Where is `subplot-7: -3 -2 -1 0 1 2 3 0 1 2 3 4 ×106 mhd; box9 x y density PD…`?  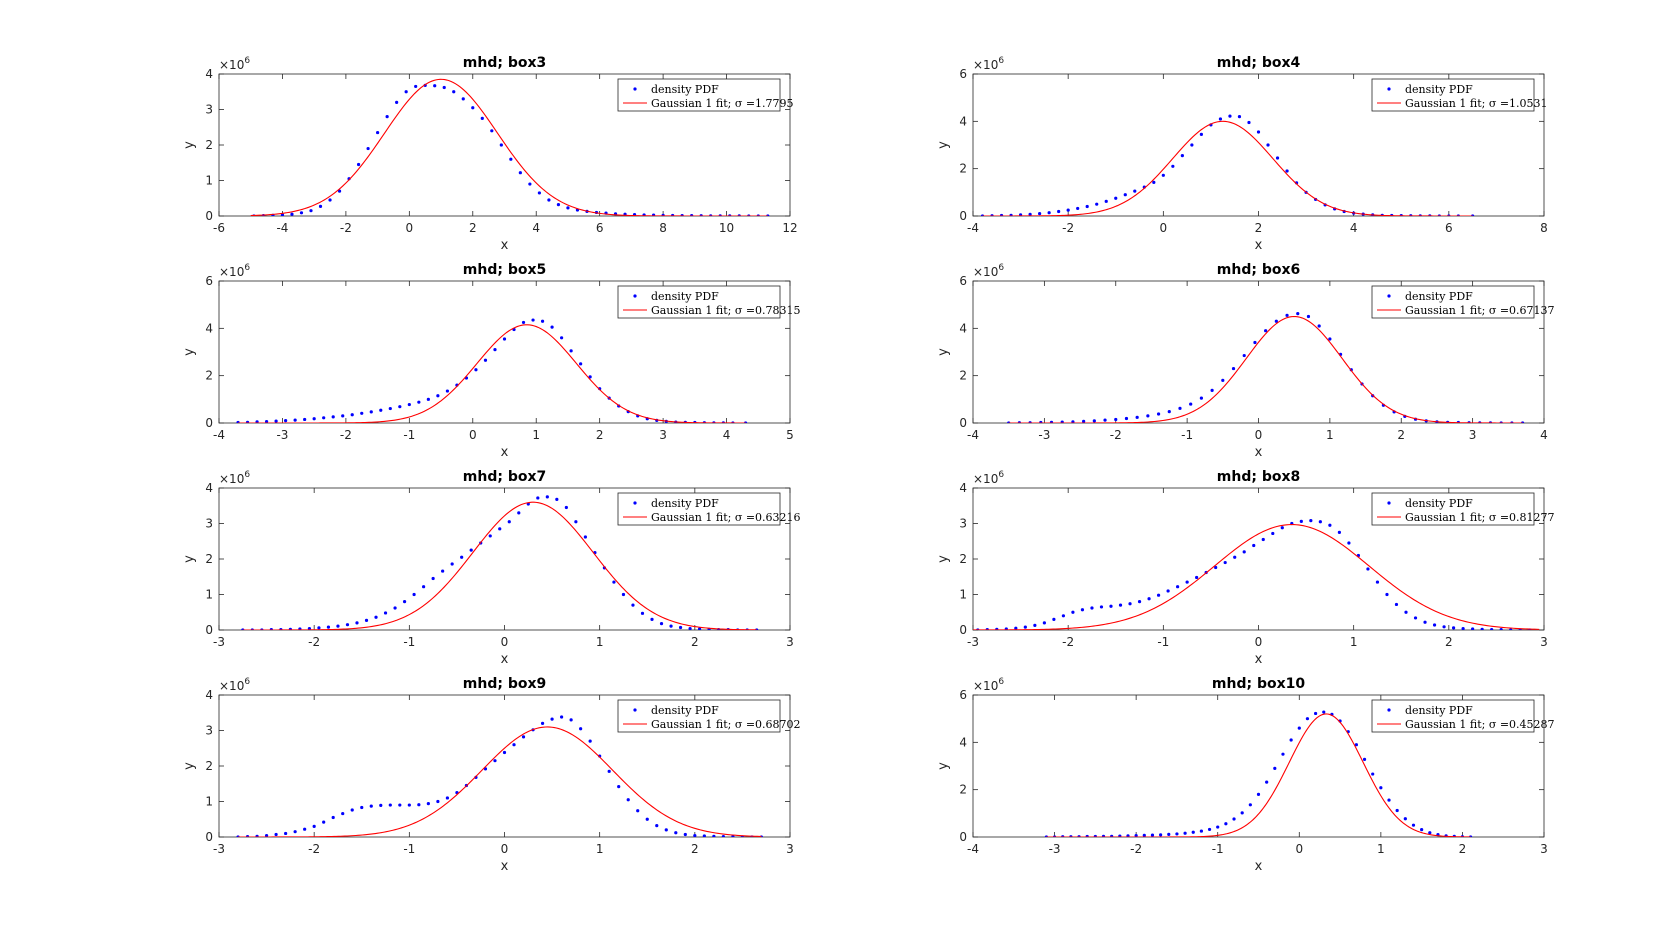
subplot-7: -3 -2 -1 0 1 2 3 0 1 2 3 4 ×106 mhd; box9 x y density PD… is located at coordinates (491, 775).